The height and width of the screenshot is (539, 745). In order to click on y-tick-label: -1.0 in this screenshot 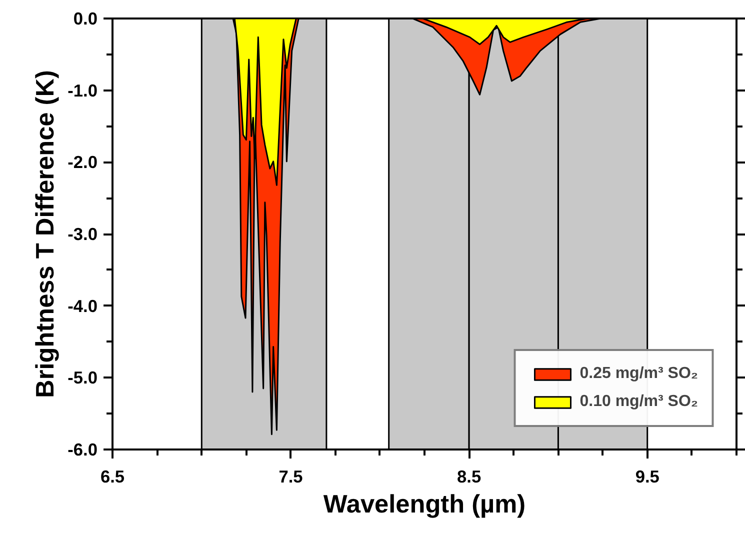, I will do `click(83, 90)`.